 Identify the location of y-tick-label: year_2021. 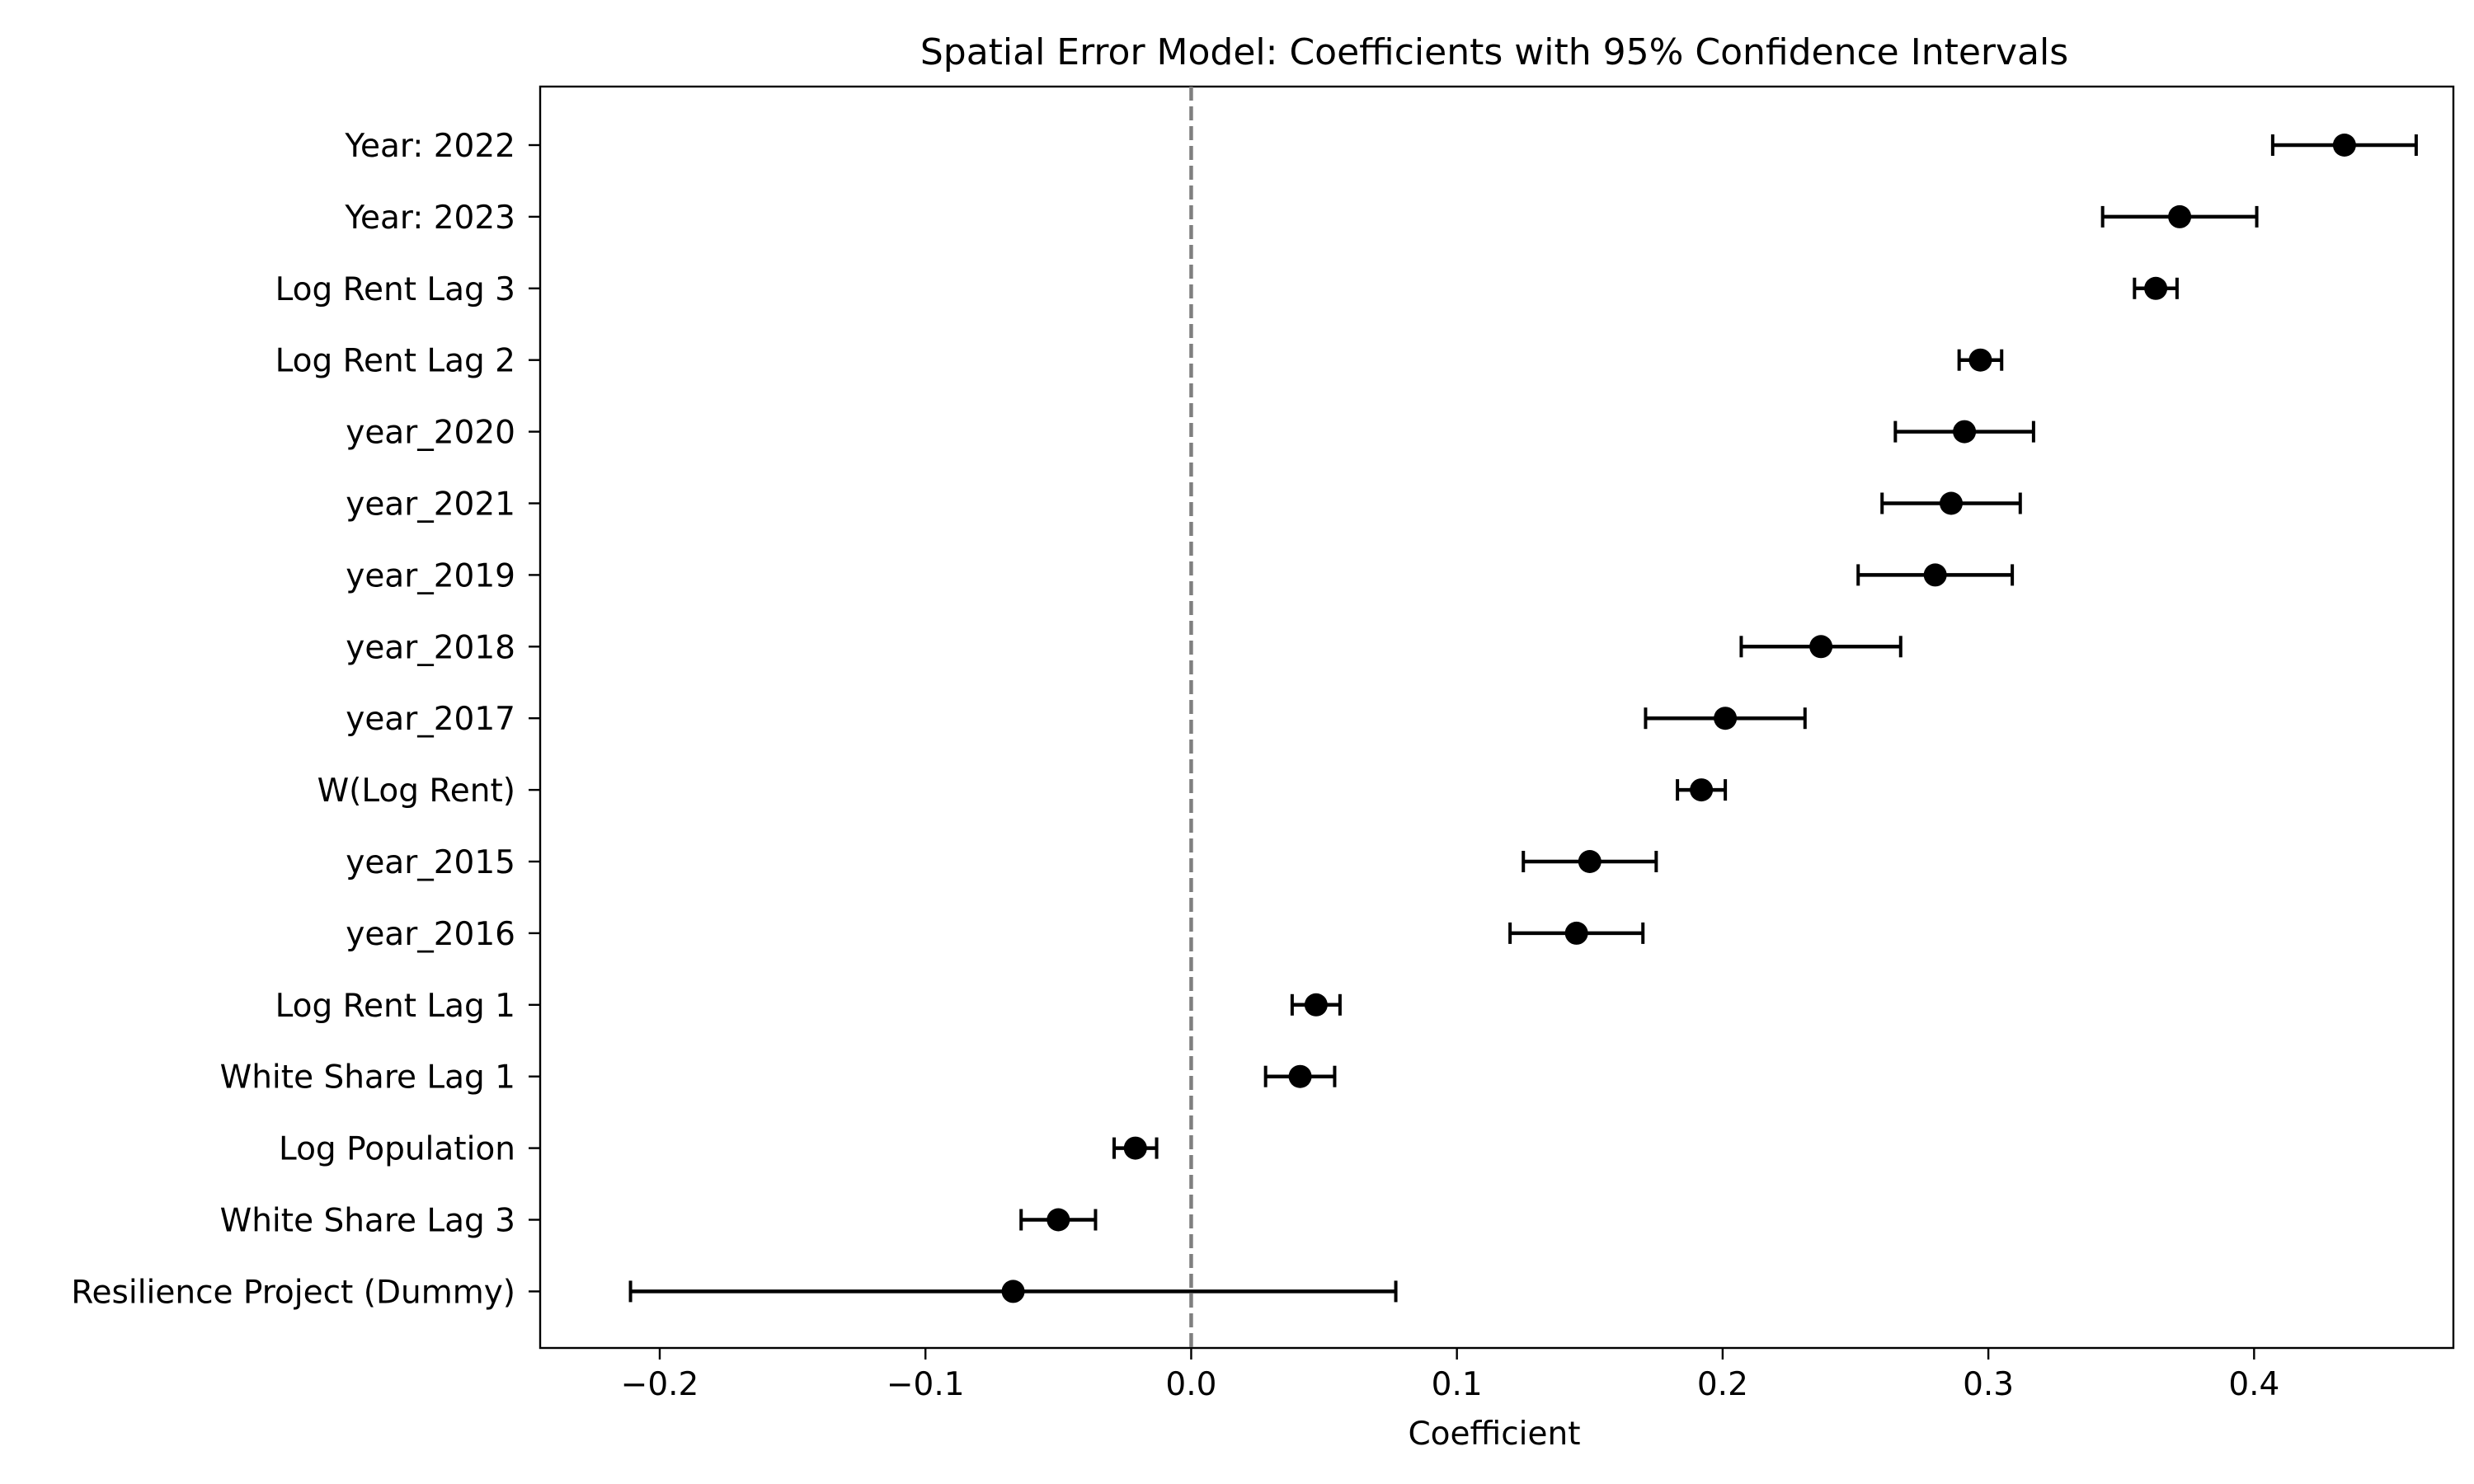
(430, 505).